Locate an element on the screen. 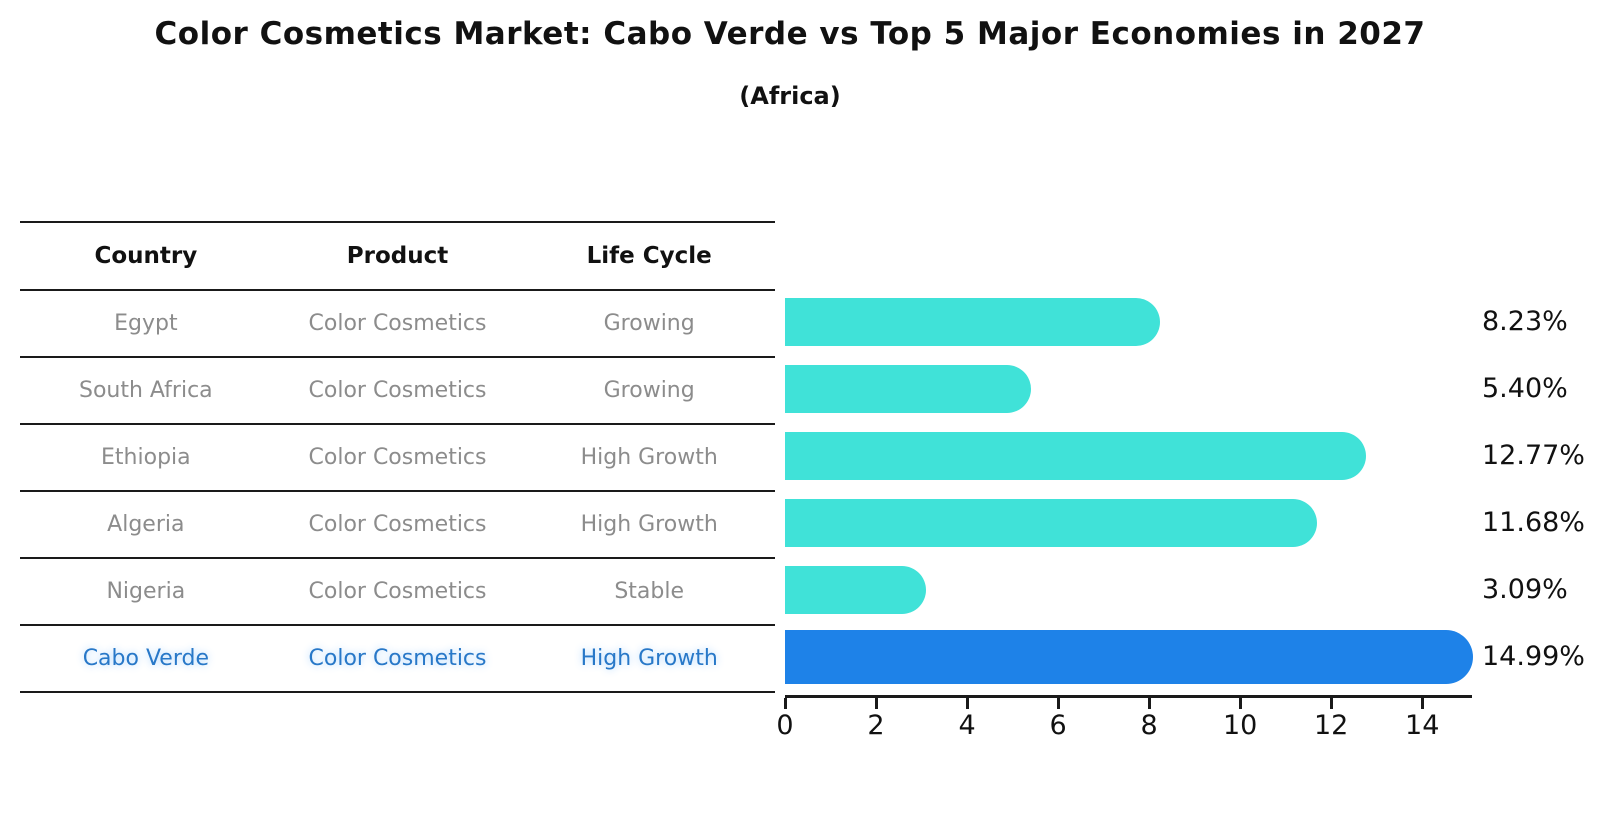 This screenshot has height=823, width=1604. x-axis-tick-label: 10 is located at coordinates (1240, 725).